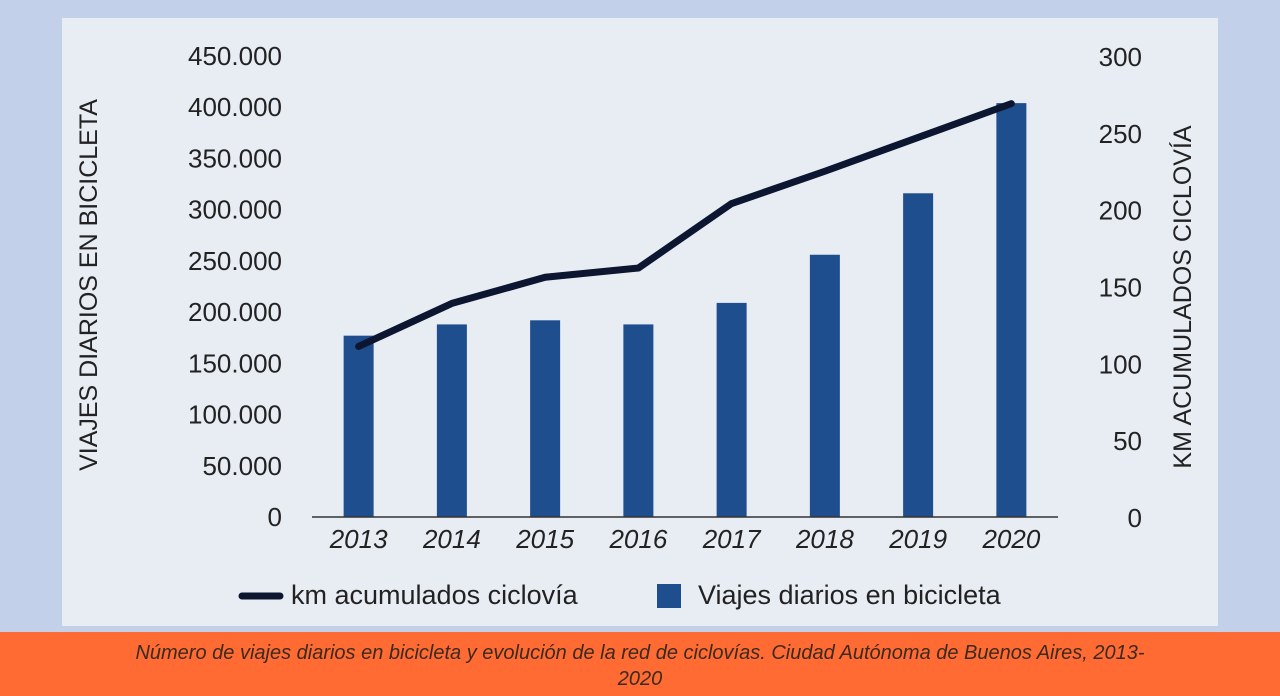 The height and width of the screenshot is (696, 1280). Describe the element at coordinates (235, 363) in the screenshot. I see `y-tick-label: 150.000` at that location.